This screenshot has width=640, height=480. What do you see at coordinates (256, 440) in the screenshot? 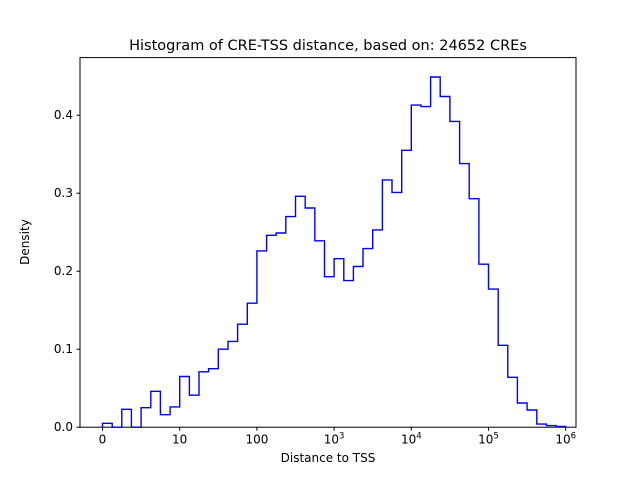
I see `x-tick-label: 100` at bounding box center [256, 440].